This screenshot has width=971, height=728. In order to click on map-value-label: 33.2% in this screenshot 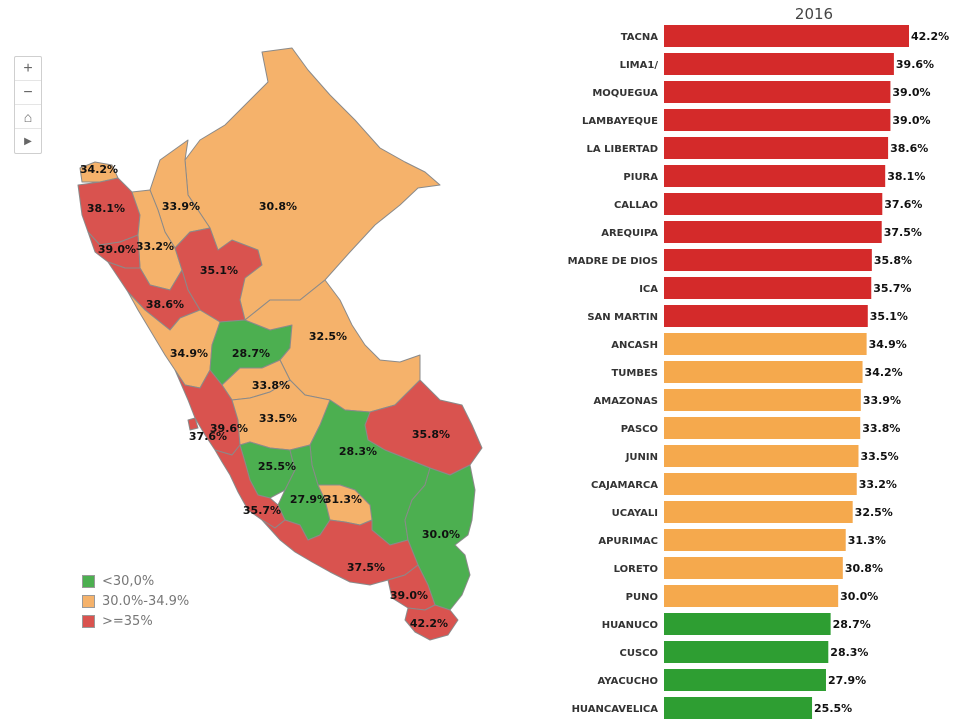, I will do `click(155, 246)`.